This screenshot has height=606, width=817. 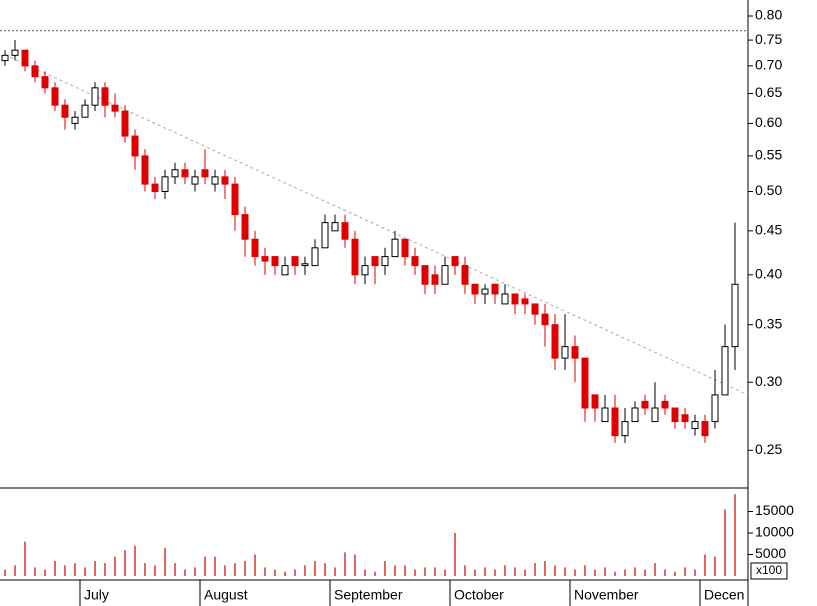 What do you see at coordinates (770, 553) in the screenshot?
I see `y-tick-label: 5000` at bounding box center [770, 553].